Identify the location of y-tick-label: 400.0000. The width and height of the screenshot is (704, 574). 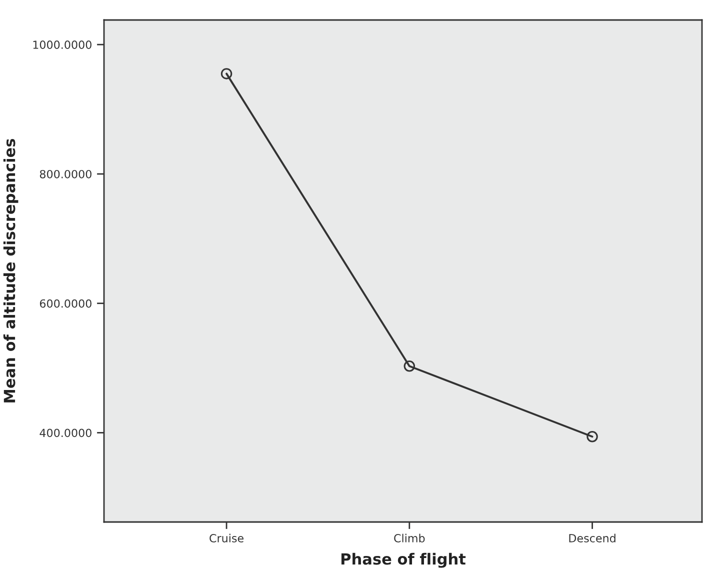
(66, 433).